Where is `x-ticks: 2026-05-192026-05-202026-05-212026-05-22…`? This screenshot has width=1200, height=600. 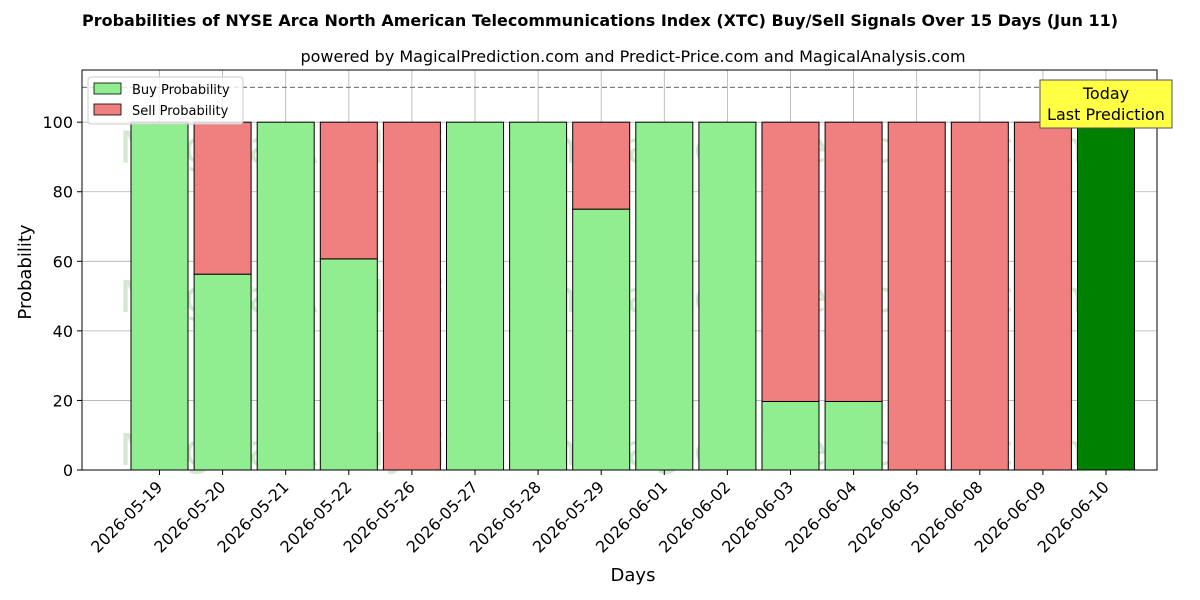
x-ticks: 2026-05-192026-05-202026-05-212026-05-22… is located at coordinates (600, 513).